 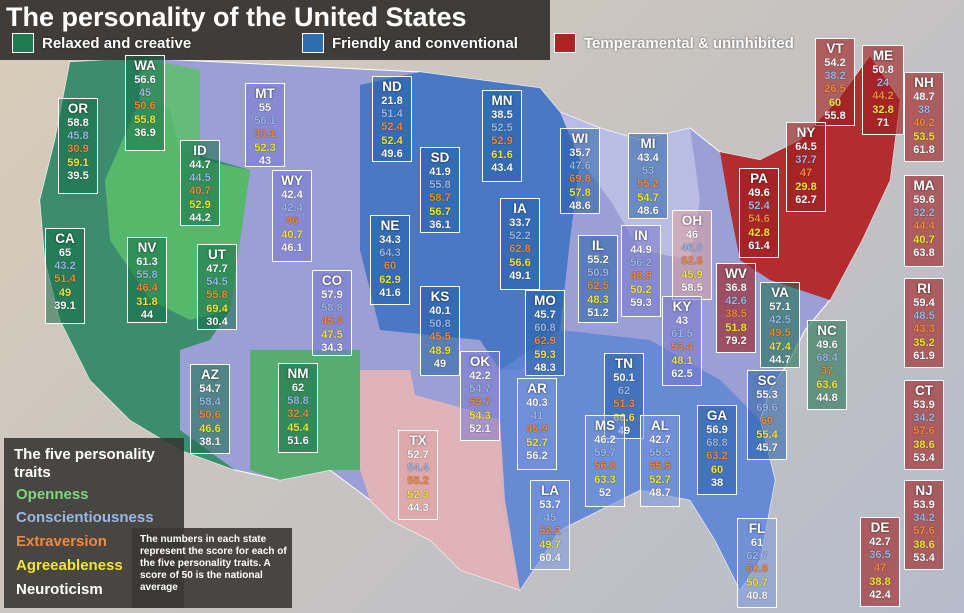 I want to click on state-abbr: ID, so click(x=200, y=150).